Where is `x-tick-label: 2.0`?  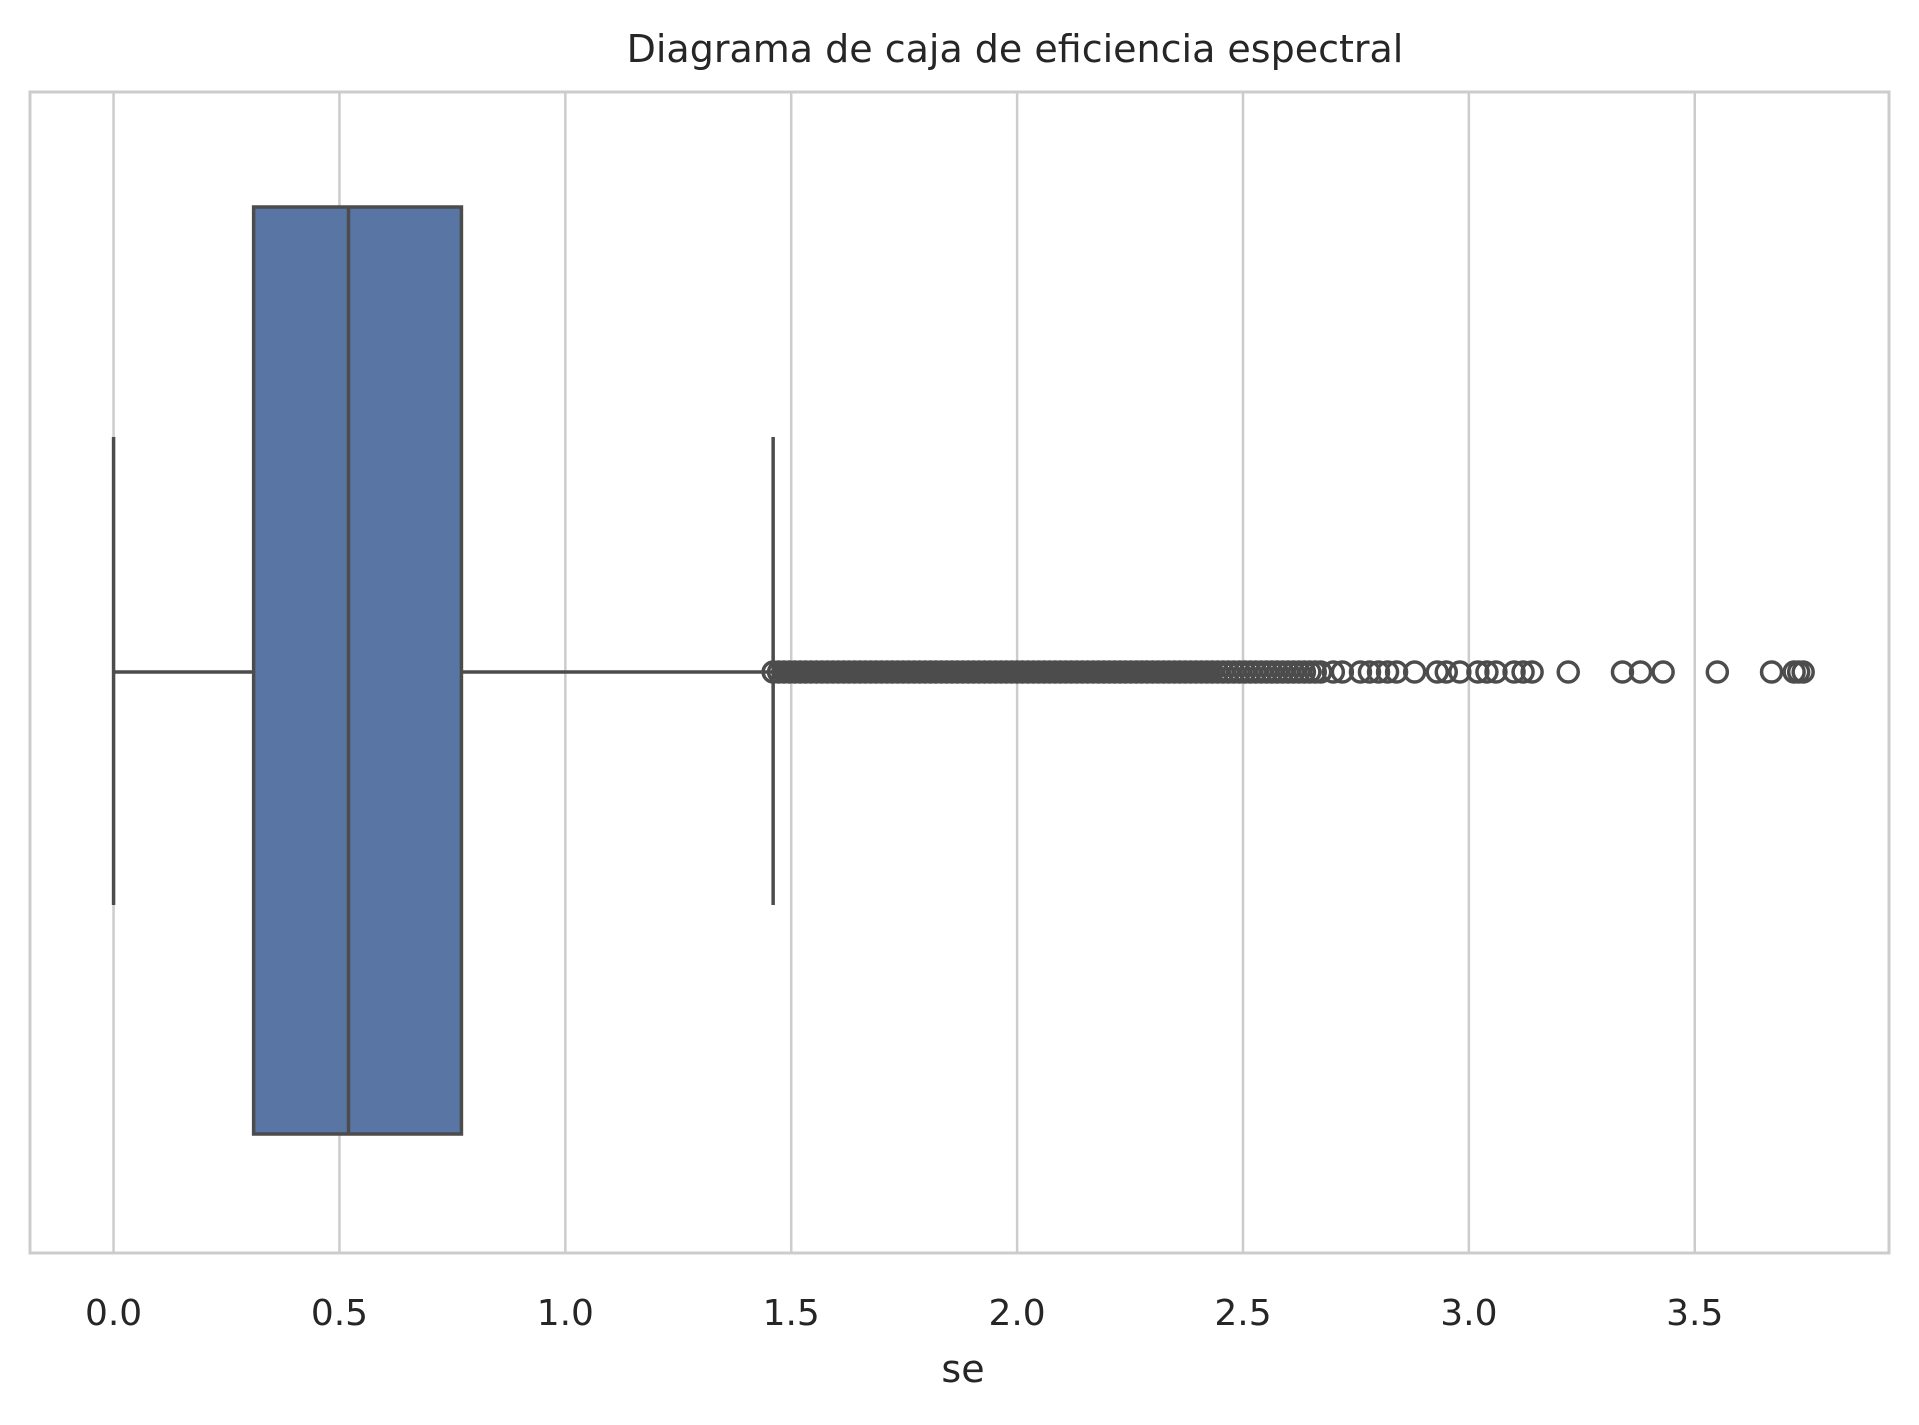
x-tick-label: 2.0 is located at coordinates (1016, 1313).